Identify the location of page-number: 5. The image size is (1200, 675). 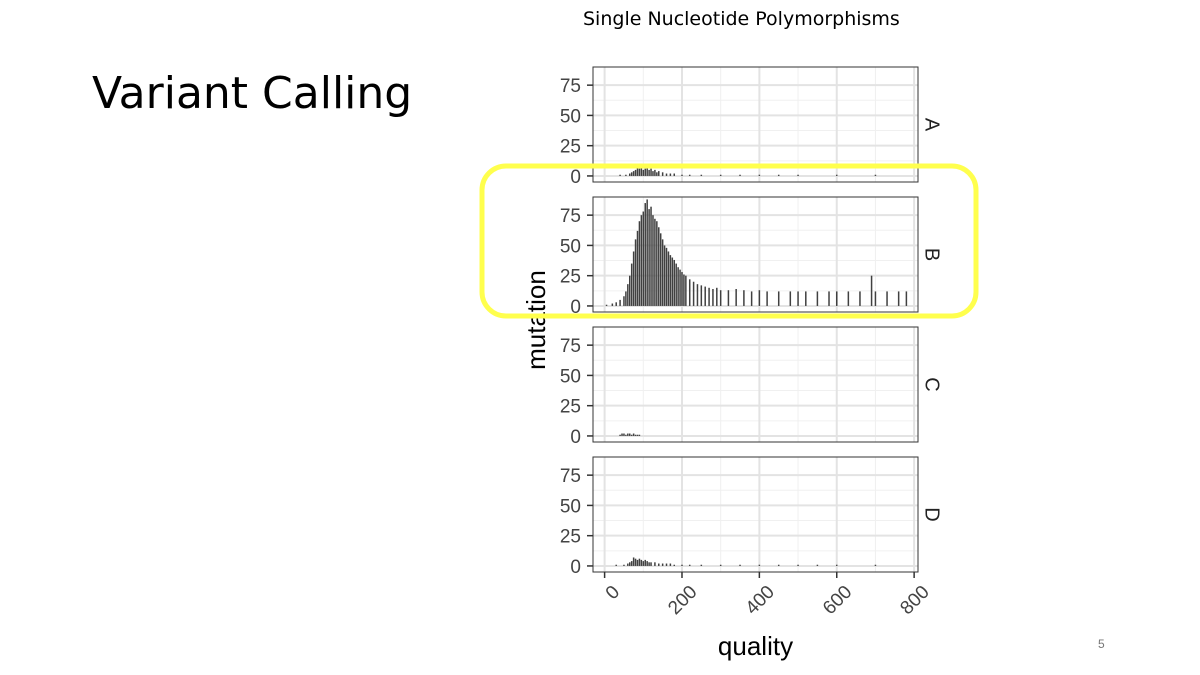
(1101, 644).